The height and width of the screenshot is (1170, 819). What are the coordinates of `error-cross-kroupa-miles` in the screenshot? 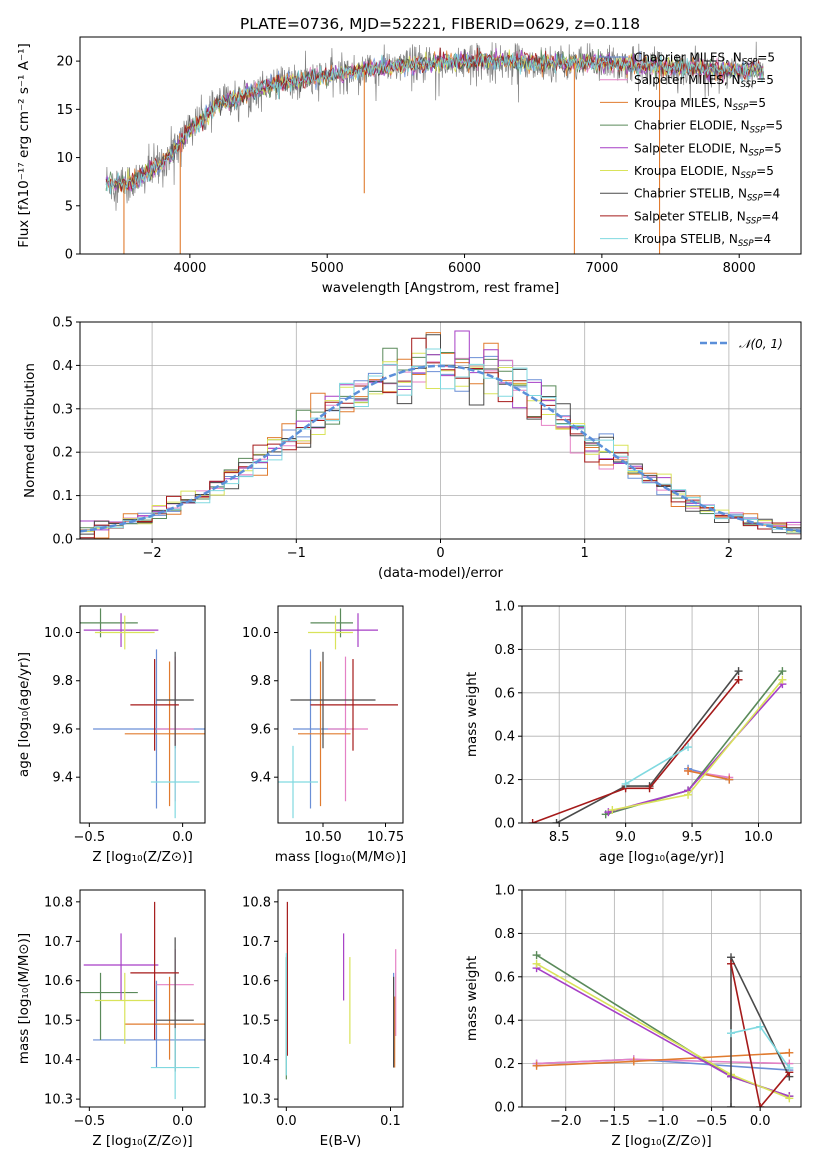 It's located at (324, 734).